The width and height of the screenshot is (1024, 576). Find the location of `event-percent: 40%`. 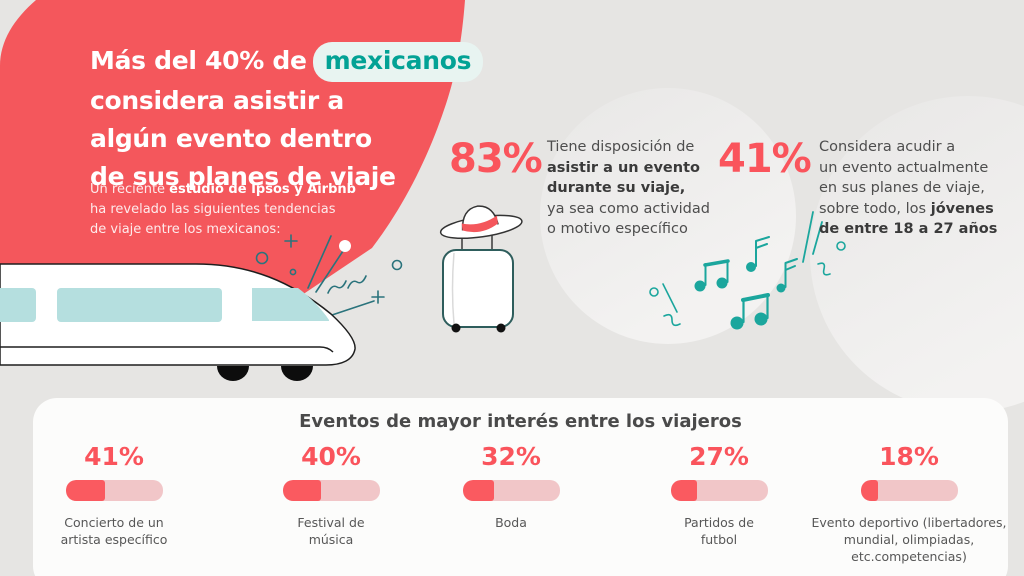

event-percent: 40% is located at coordinates (331, 456).